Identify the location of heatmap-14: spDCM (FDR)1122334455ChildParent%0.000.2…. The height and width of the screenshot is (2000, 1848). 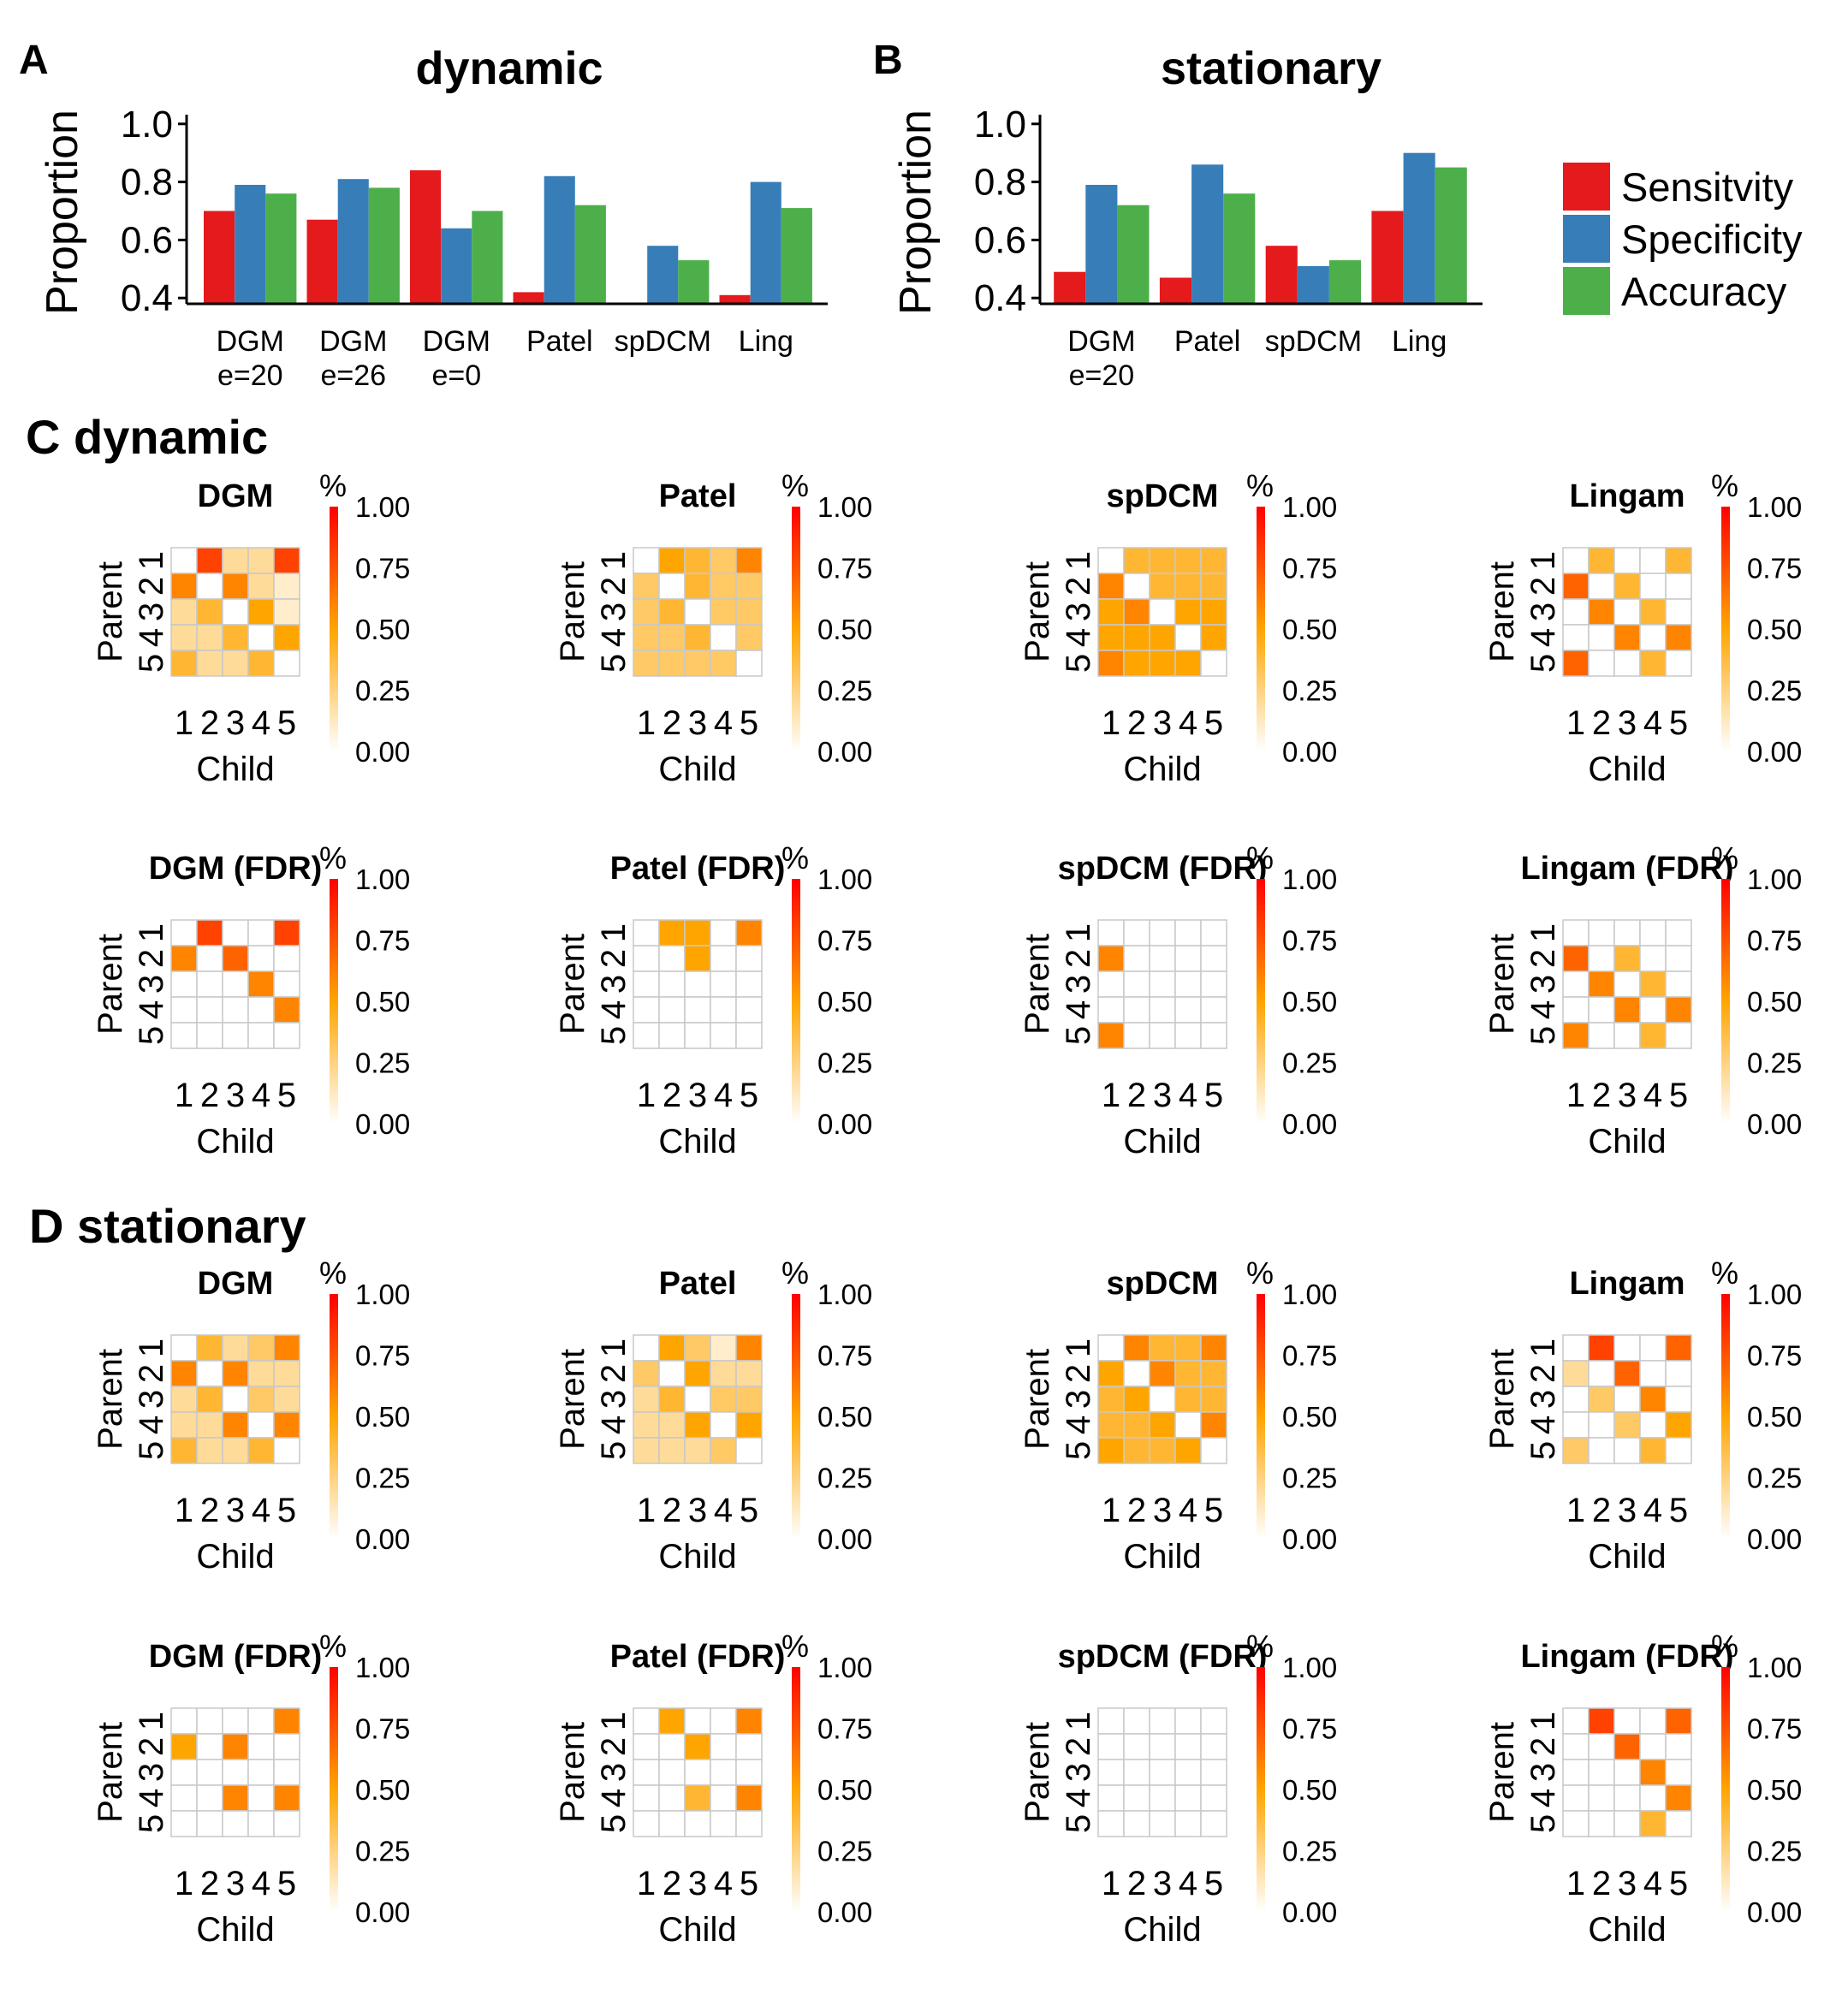
(1178, 1789).